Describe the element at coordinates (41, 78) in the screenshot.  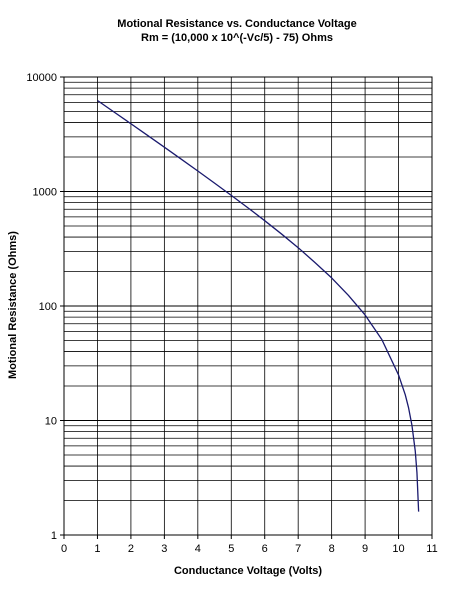
I see `y-tick-label: 10000` at that location.